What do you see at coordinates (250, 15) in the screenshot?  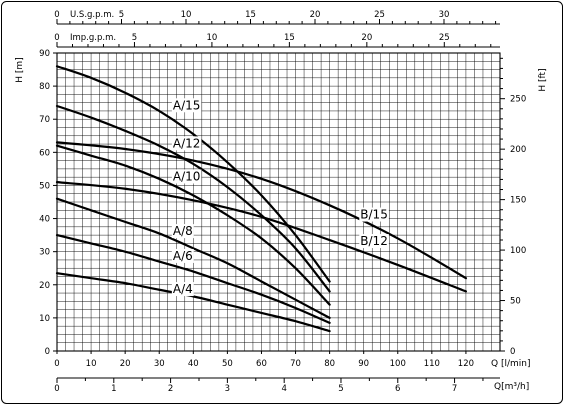 I see `usgpm-tick-label: 15` at bounding box center [250, 15].